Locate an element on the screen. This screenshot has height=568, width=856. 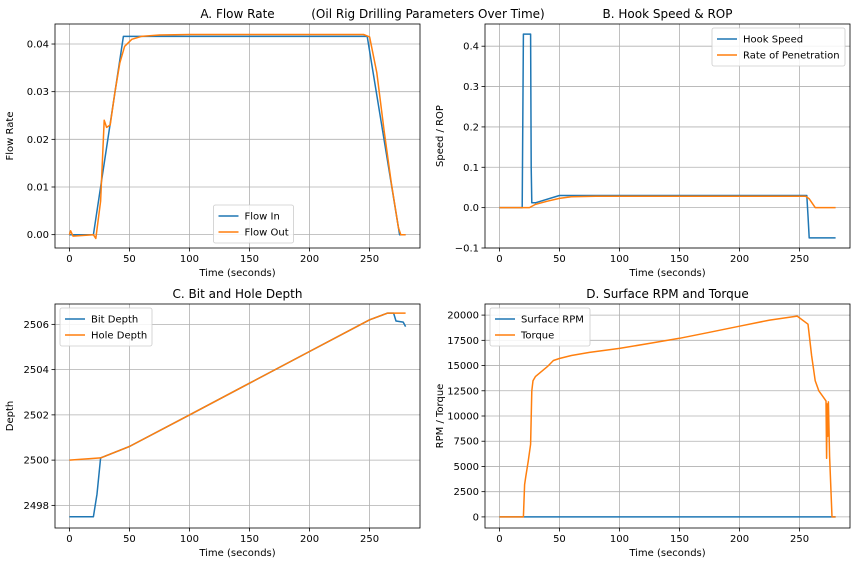
y-tick-label: 10000 is located at coordinates (463, 417).